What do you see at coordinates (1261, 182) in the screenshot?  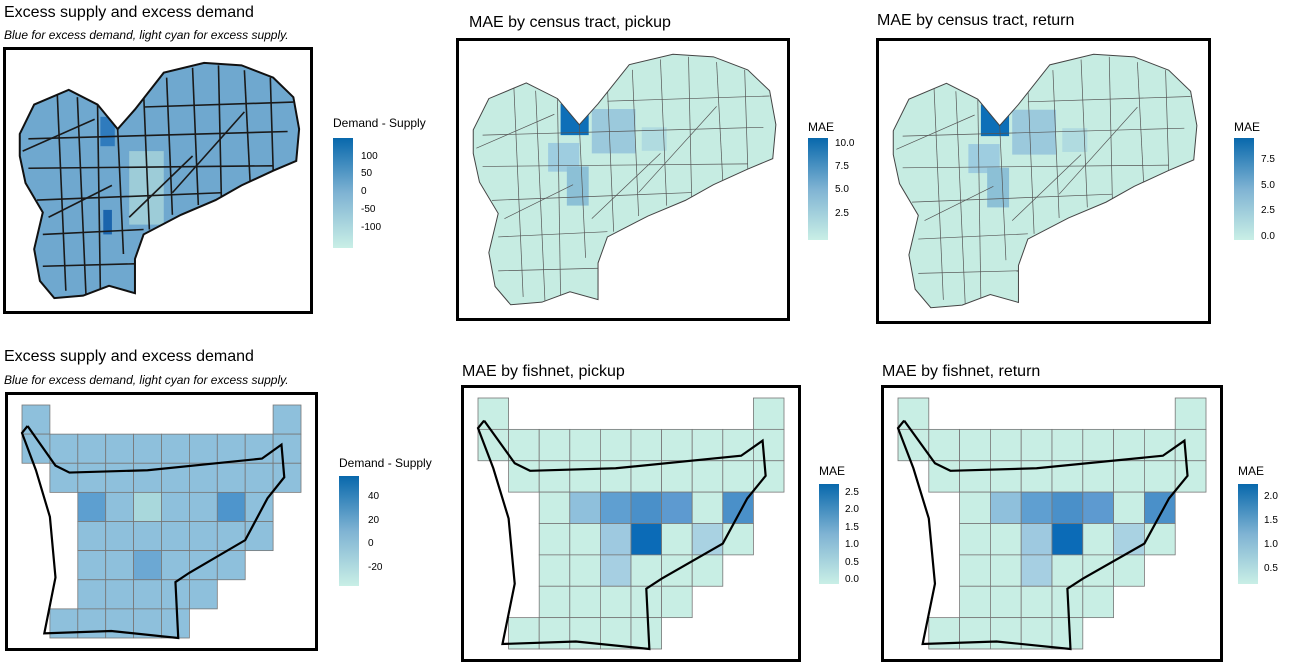 I see `legend-mae-tract-return: MAE 7.5 5.0 2.5 0.0` at bounding box center [1261, 182].